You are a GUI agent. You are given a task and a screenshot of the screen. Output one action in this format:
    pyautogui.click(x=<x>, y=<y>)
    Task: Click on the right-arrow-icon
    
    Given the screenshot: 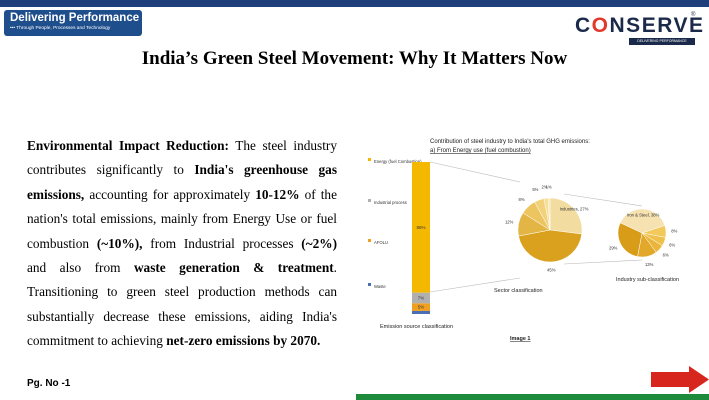 What is the action you would take?
    pyautogui.click(x=680, y=379)
    